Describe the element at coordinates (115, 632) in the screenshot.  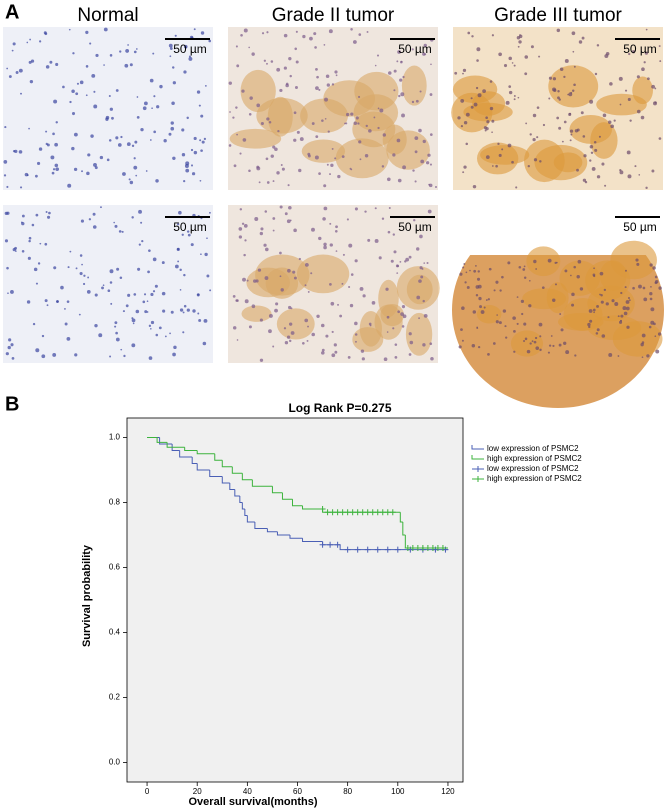
I see `y-tick-label: 0.4` at that location.